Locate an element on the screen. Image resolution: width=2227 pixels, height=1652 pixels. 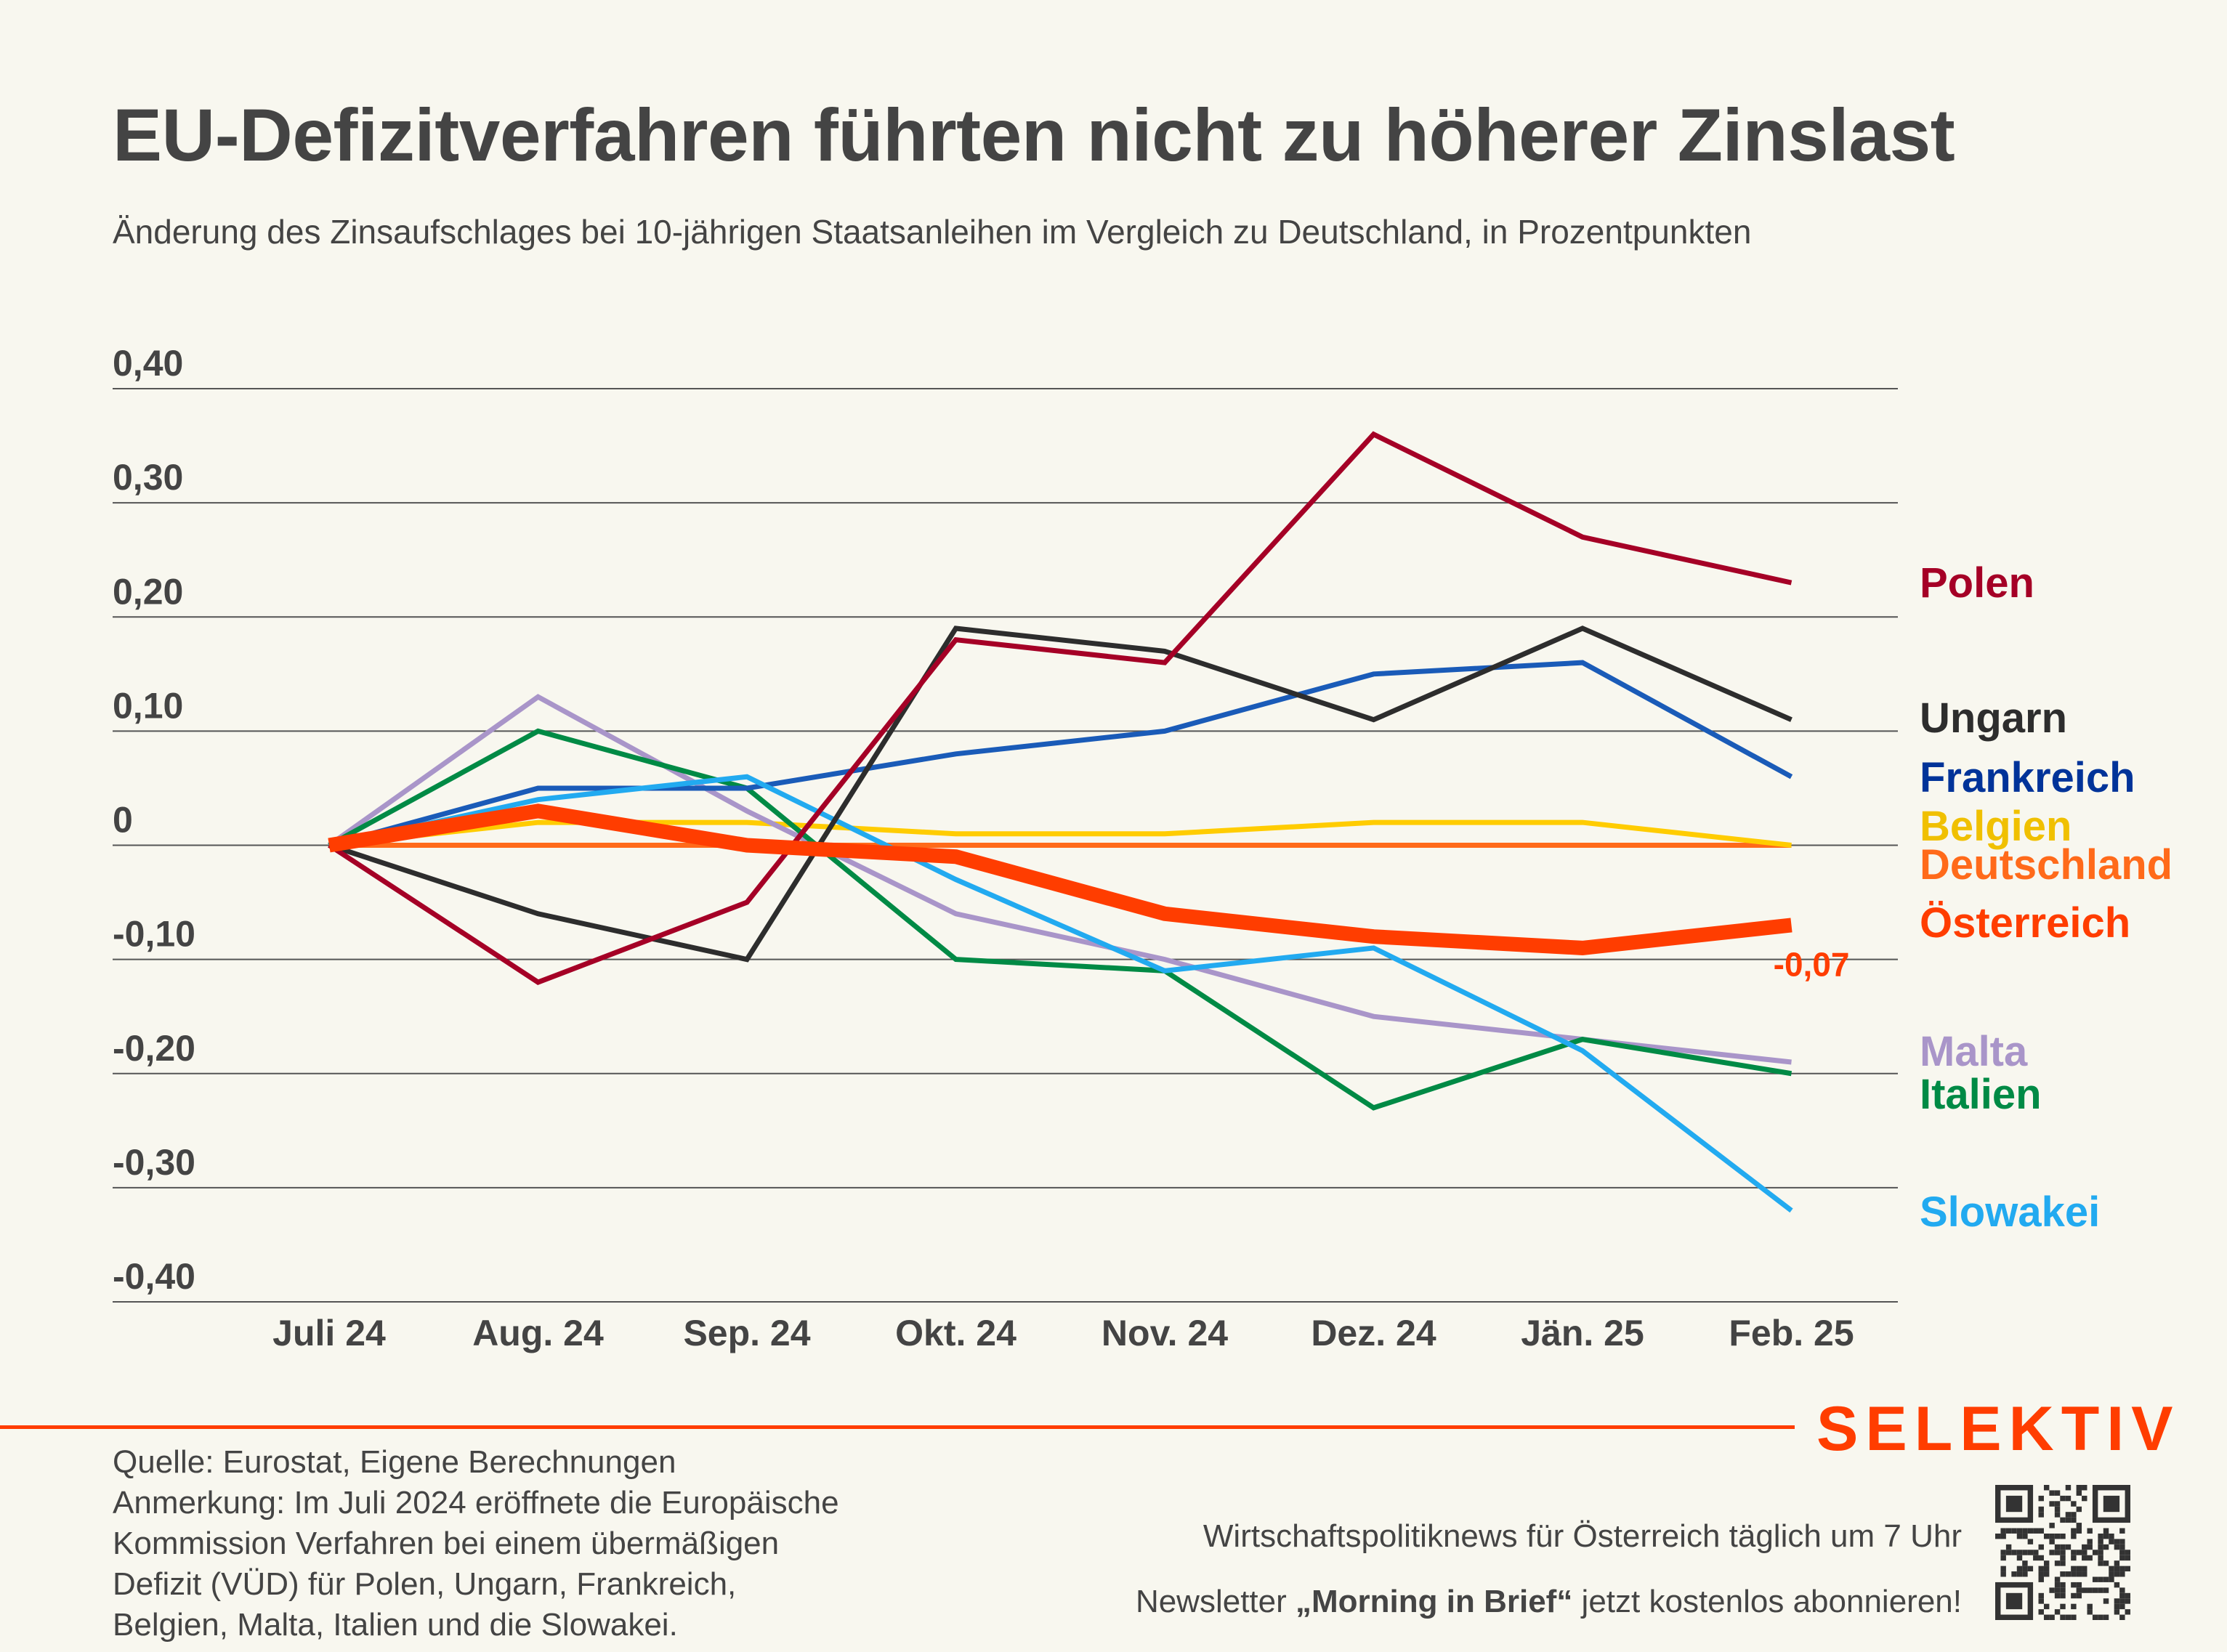
series-label-österreich: Österreich is located at coordinates (2025, 923).